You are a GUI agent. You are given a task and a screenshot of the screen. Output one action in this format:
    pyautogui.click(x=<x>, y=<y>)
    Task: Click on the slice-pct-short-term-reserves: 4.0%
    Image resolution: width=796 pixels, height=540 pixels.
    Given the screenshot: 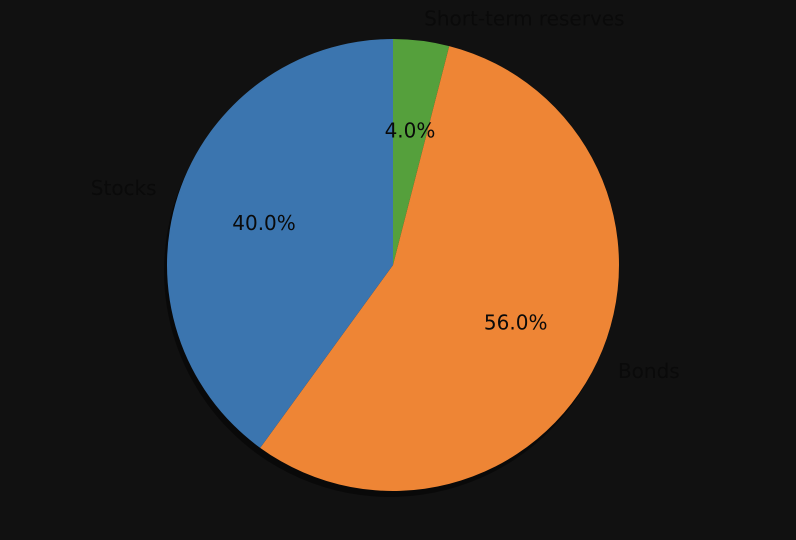 What is the action you would take?
    pyautogui.click(x=410, y=130)
    